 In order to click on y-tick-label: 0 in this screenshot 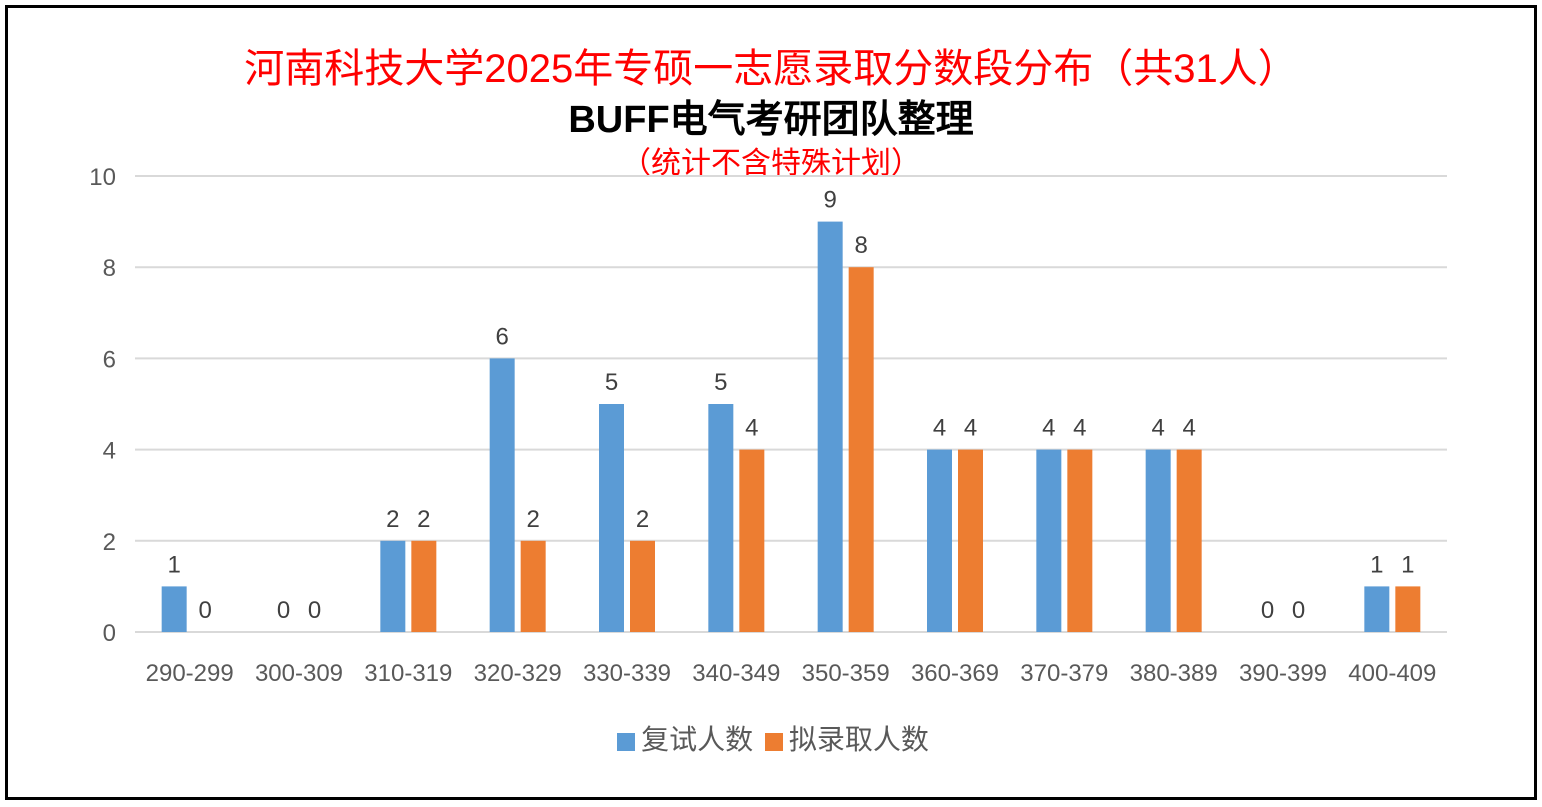, I will do `click(109, 633)`.